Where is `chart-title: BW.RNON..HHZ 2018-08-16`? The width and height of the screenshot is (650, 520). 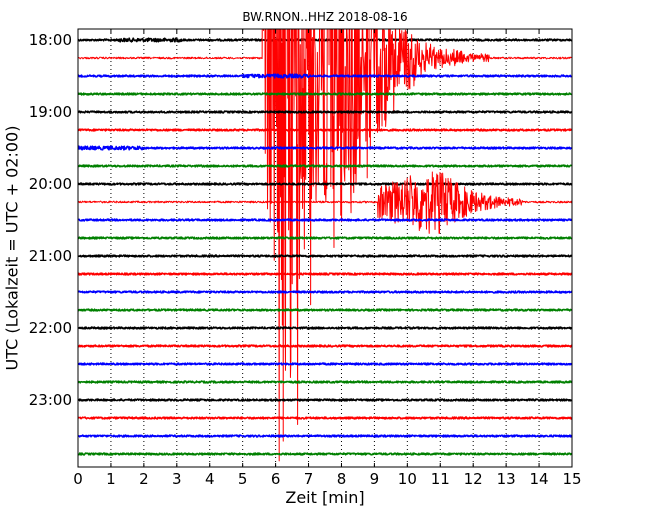
chart-title: BW.RNON..HHZ 2018-08-16 is located at coordinates (325, 17).